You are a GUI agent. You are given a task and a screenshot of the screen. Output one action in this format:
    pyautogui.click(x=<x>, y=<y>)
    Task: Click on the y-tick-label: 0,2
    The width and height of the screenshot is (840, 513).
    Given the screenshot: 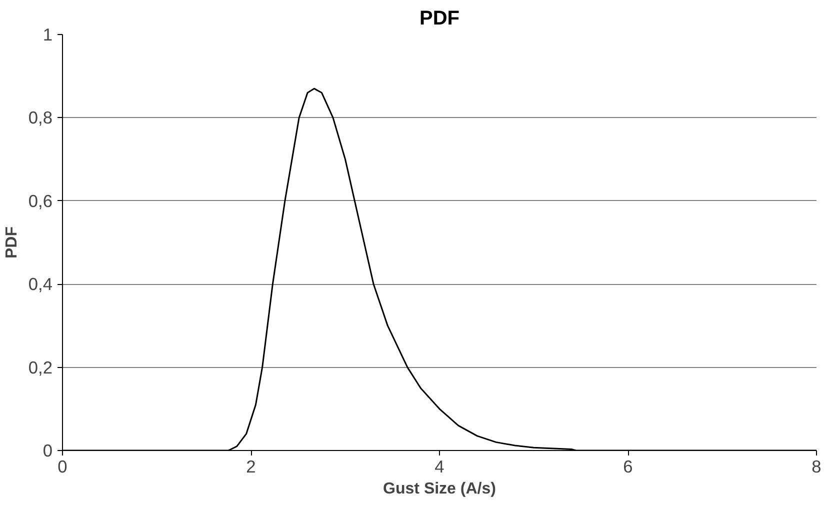 What is the action you would take?
    pyautogui.click(x=40, y=367)
    